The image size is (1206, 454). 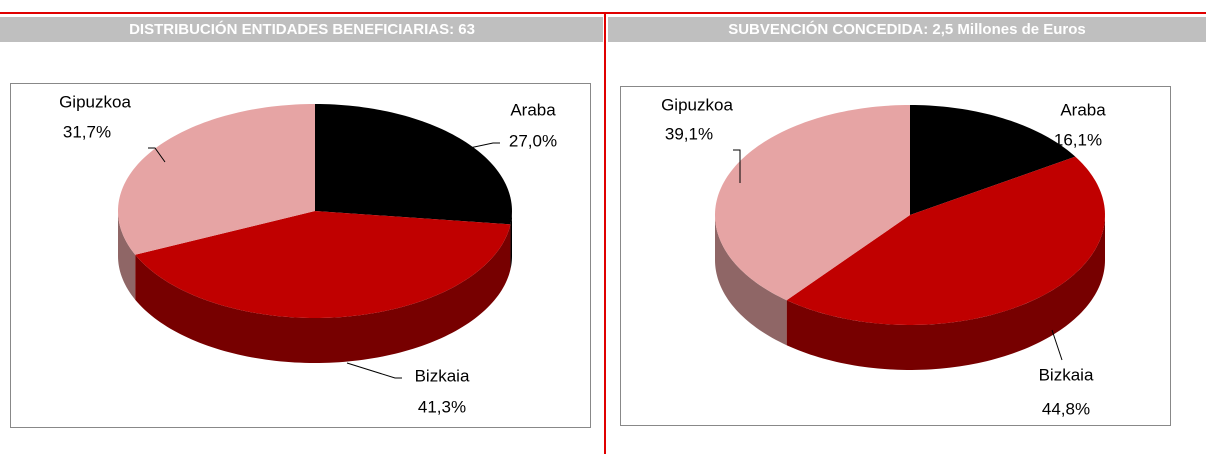 What do you see at coordinates (442, 406) in the screenshot?
I see `slice-value: 41,3%` at bounding box center [442, 406].